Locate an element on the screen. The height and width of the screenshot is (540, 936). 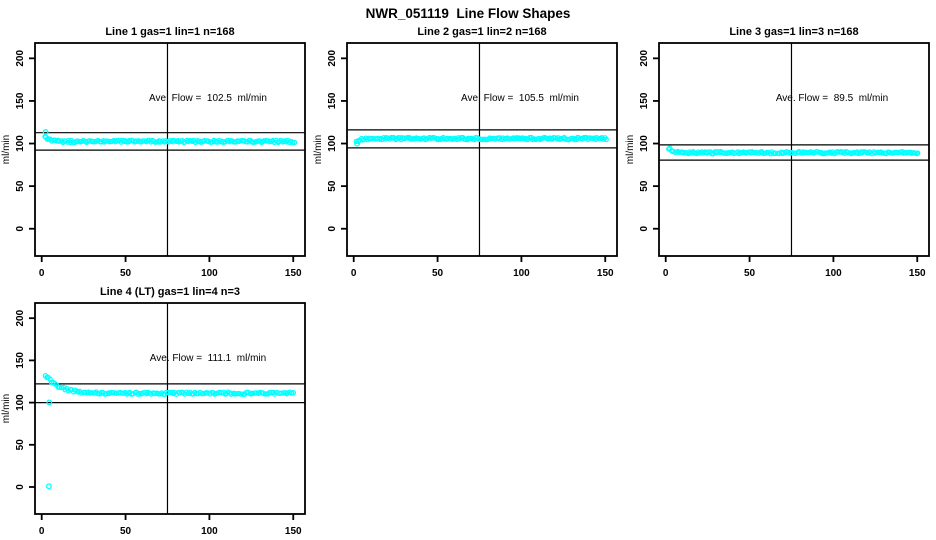
avg-flow-annotation: Ave. Flow = 89.5 ml/min is located at coordinates (832, 98).